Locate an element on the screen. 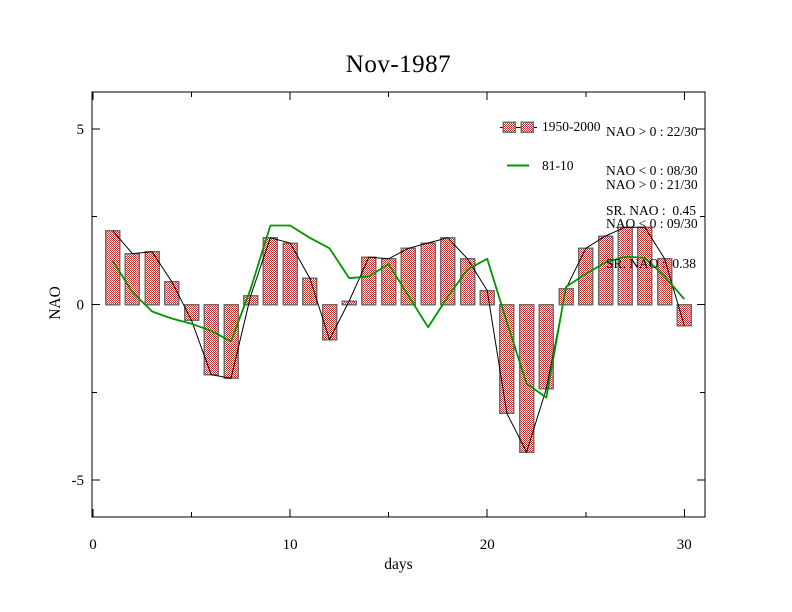 The height and width of the screenshot is (612, 792). y-axis-label: NAO is located at coordinates (55, 303).